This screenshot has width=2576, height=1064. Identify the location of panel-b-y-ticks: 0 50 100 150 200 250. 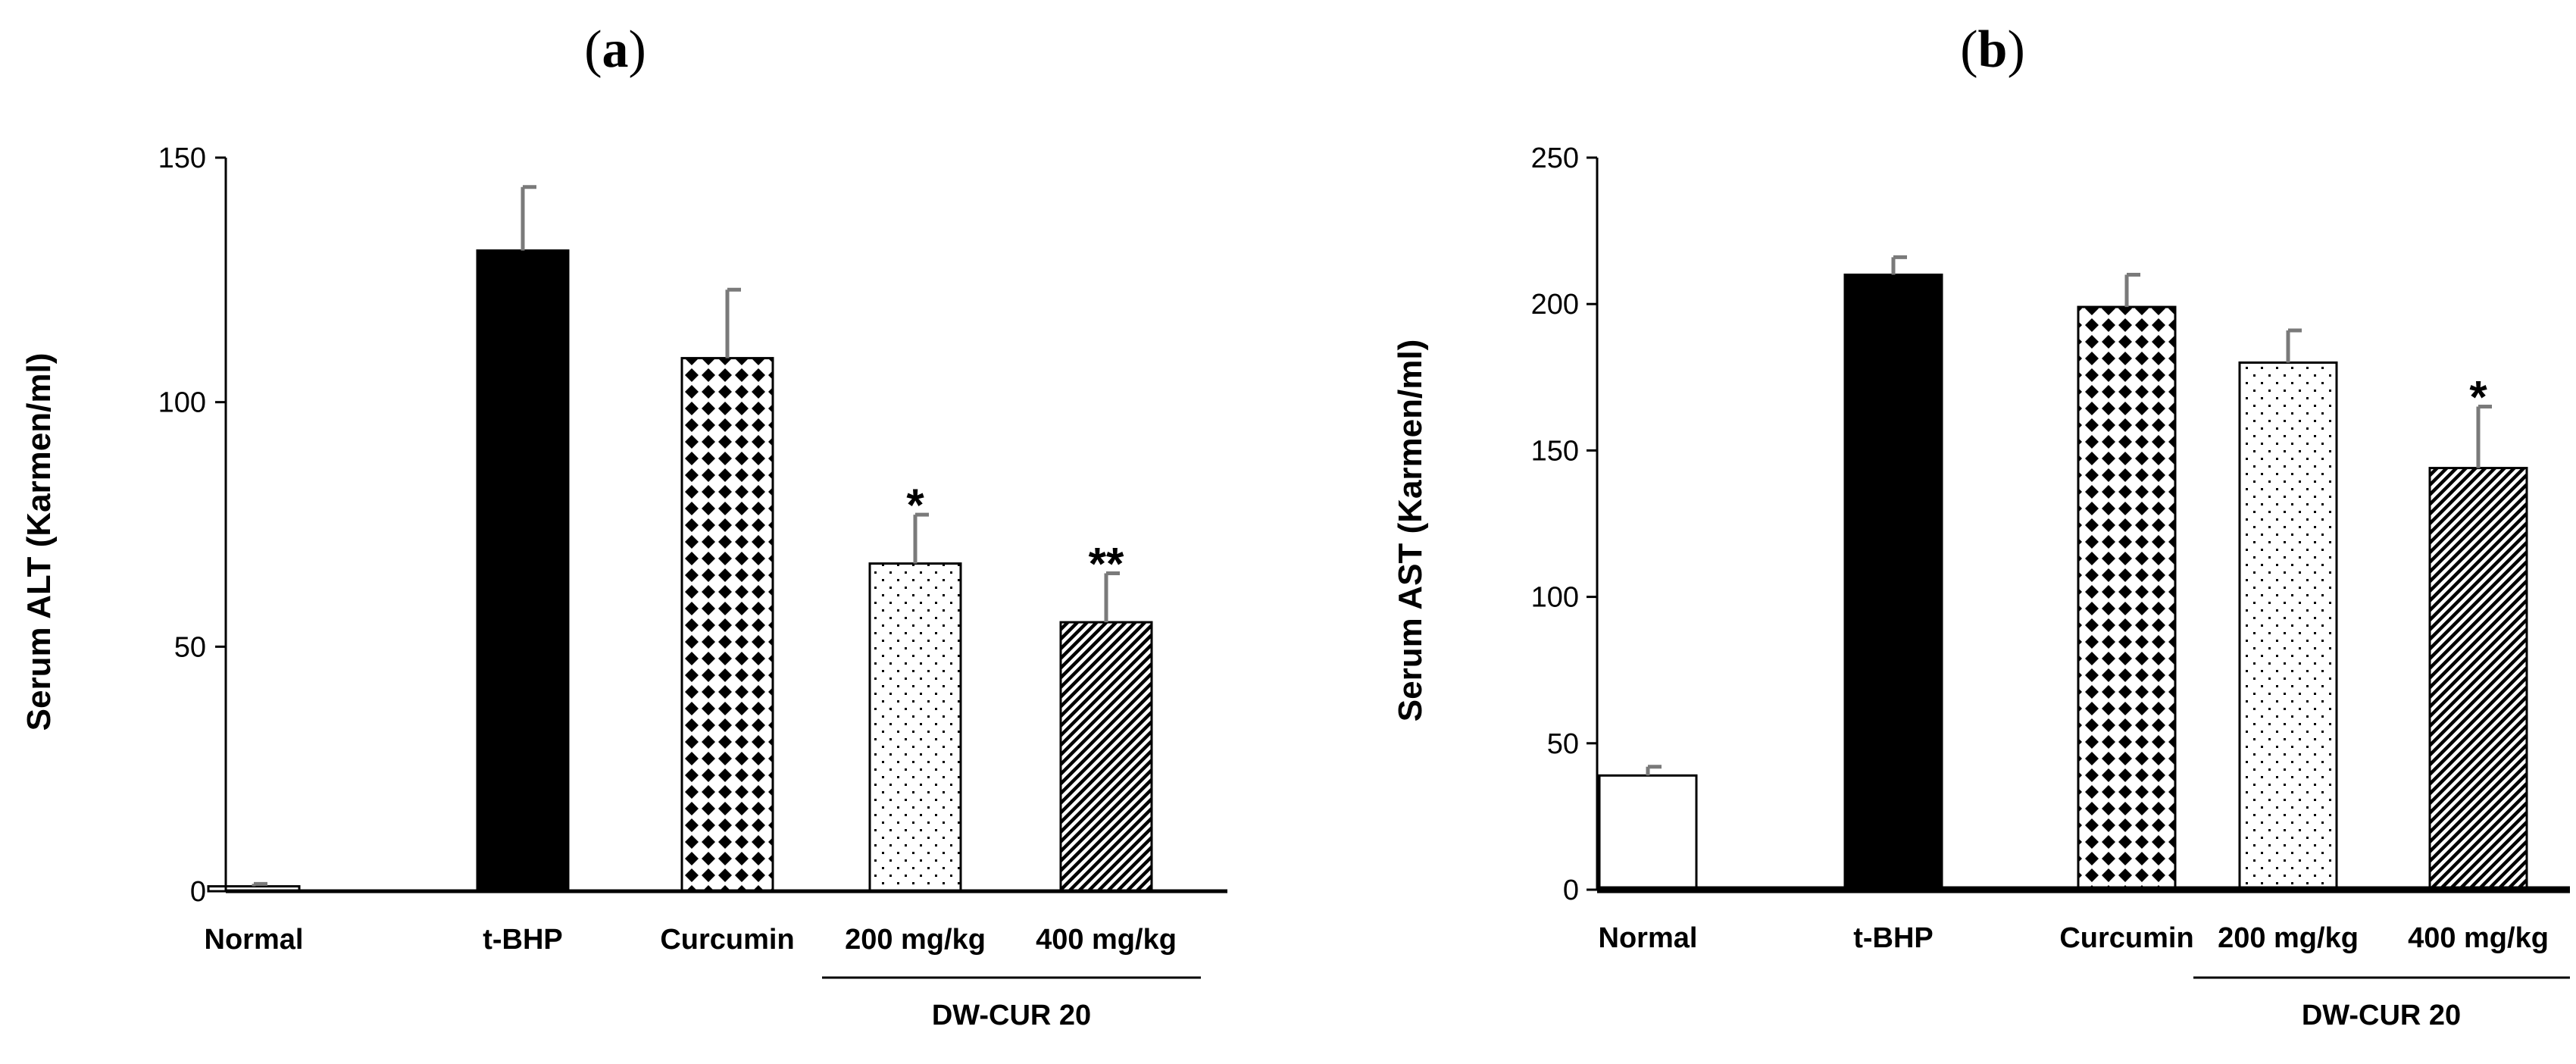
(1564, 524).